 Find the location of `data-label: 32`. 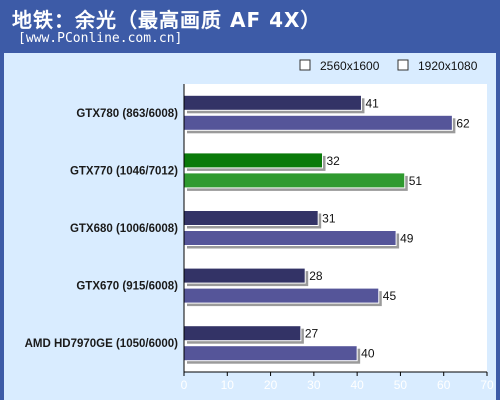

data-label: 32 is located at coordinates (334, 161).